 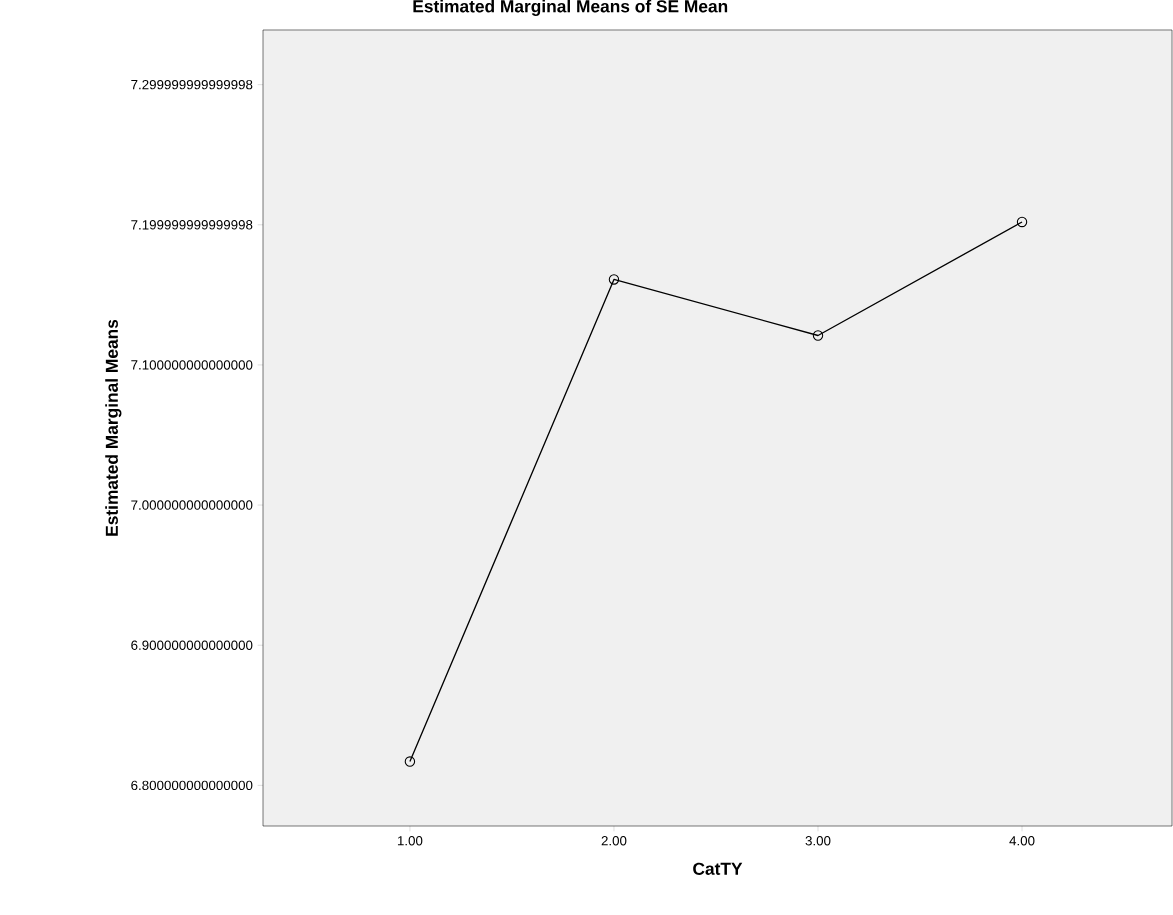 What do you see at coordinates (192, 505) in the screenshot?
I see `y-tick-label: 7.000000000000000` at bounding box center [192, 505].